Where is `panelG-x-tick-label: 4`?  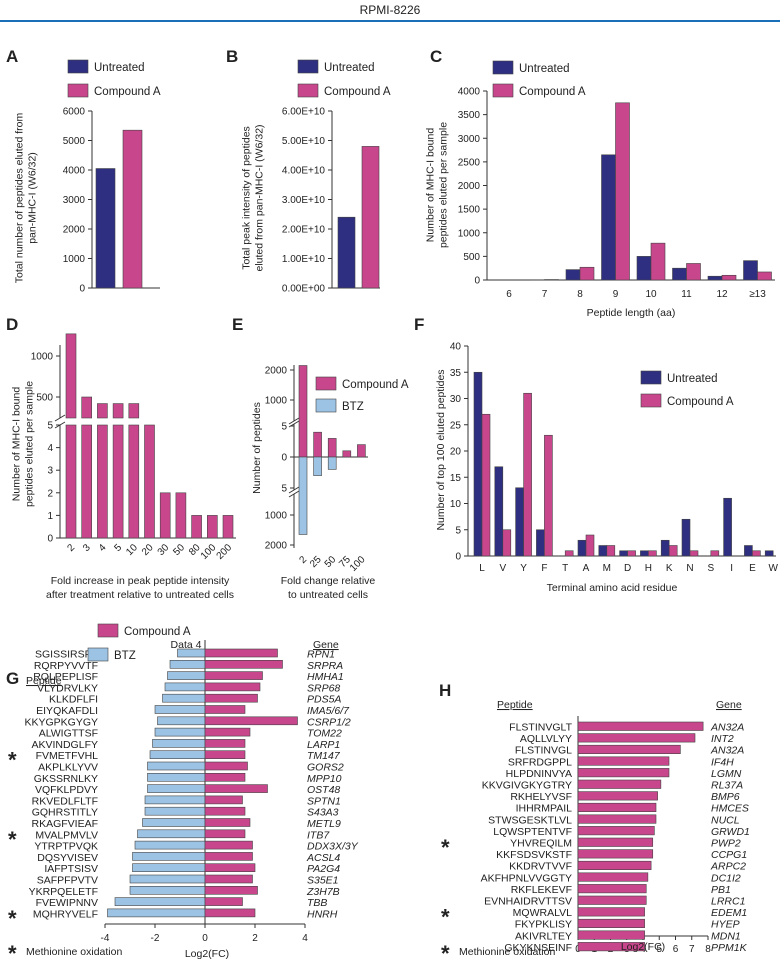
panelG-x-tick-label: 4 is located at coordinates (305, 938).